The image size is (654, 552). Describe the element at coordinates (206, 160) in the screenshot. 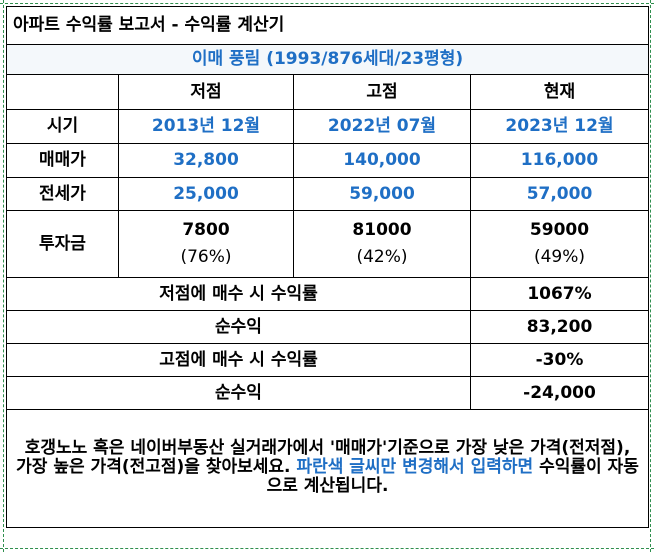

I see `sale-low-cell: 32,800` at that location.